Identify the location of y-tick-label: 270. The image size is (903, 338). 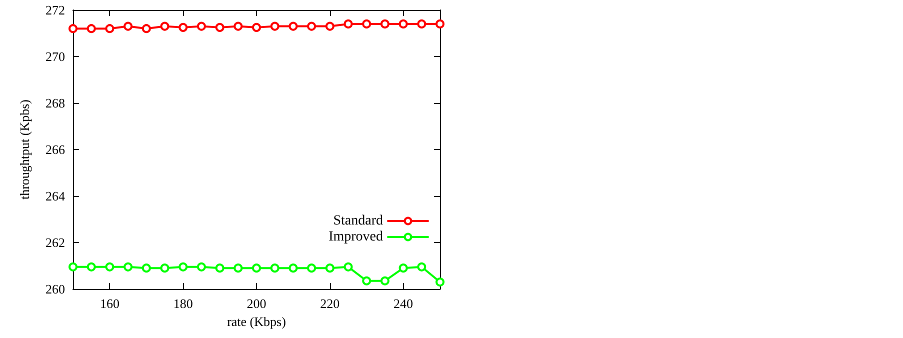
(55, 56).